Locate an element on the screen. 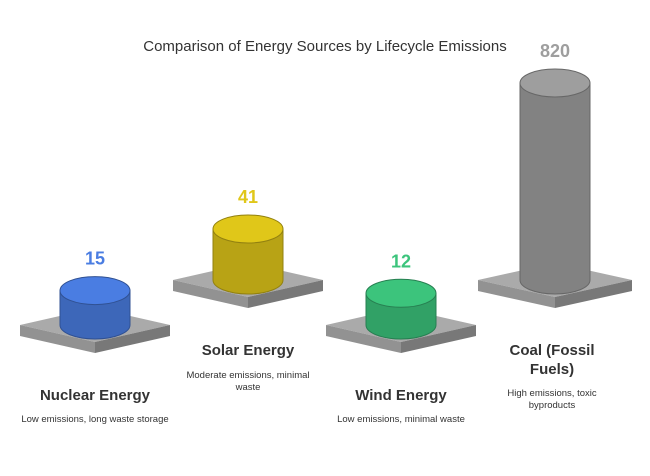 The width and height of the screenshot is (650, 476). category-label-coal: Coal (Fossil Fuels) is located at coordinates (552, 360).